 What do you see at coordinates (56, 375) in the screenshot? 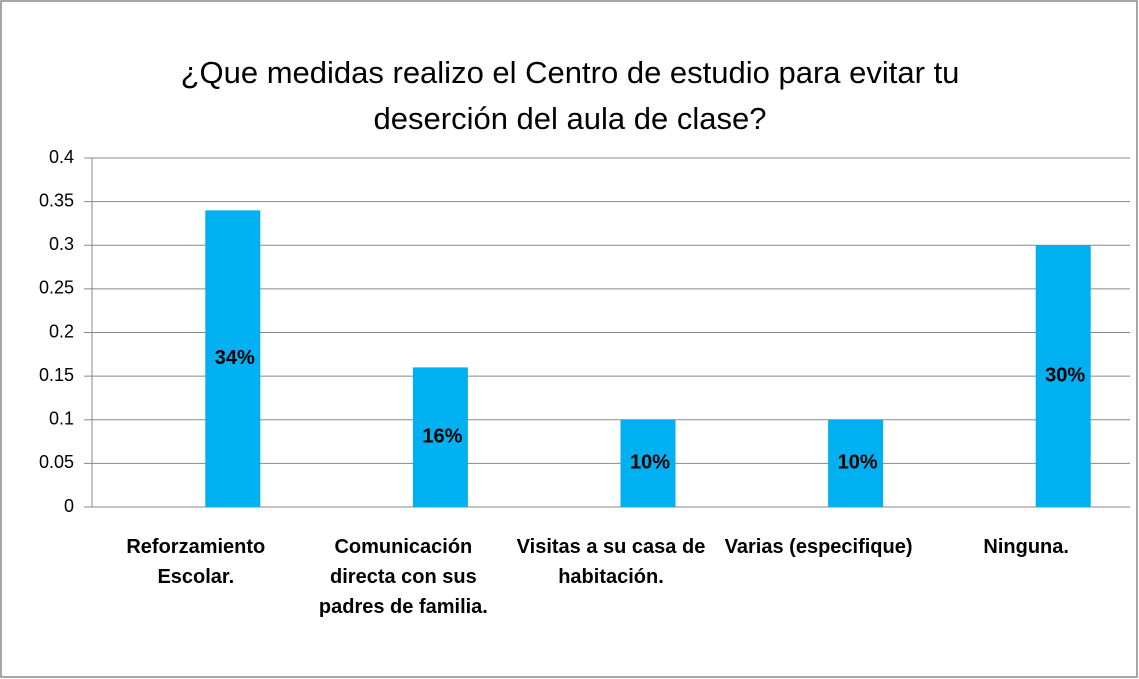
I see `y-tick-label: 0.15` at bounding box center [56, 375].